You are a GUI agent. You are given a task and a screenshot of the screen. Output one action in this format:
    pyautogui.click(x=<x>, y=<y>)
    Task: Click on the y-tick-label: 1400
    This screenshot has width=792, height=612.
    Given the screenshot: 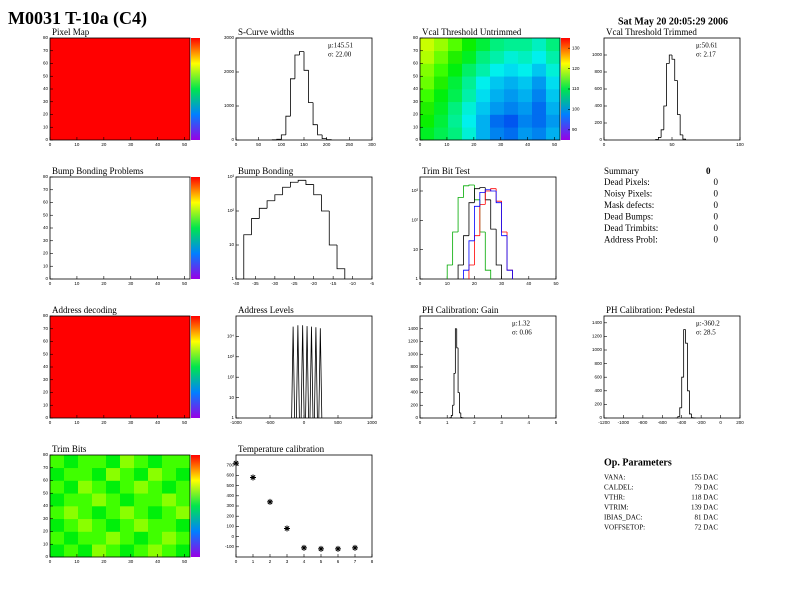 What is the action you would take?
    pyautogui.click(x=413, y=328)
    